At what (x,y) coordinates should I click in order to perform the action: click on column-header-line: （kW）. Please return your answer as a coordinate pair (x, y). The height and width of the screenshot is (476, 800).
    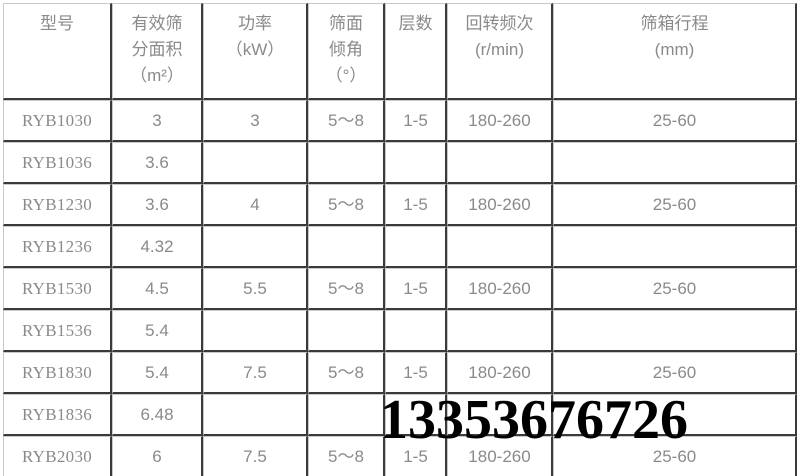
    Looking at the image, I should click on (255, 49).